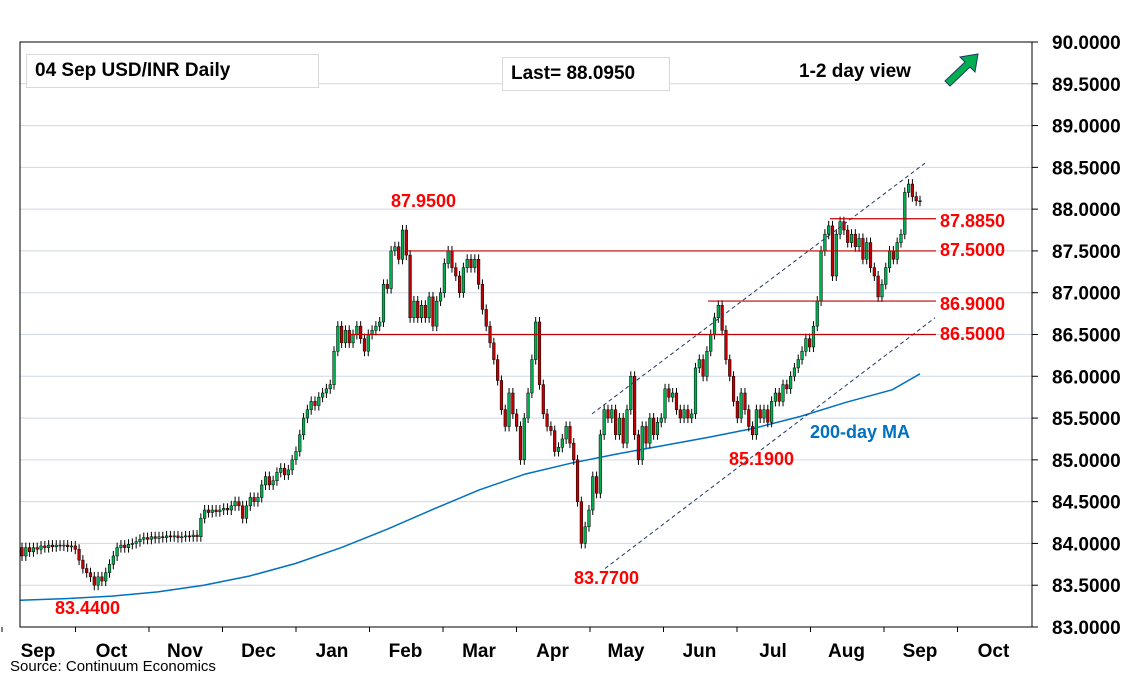  I want to click on high-label-87950: 87.9500, so click(424, 201).